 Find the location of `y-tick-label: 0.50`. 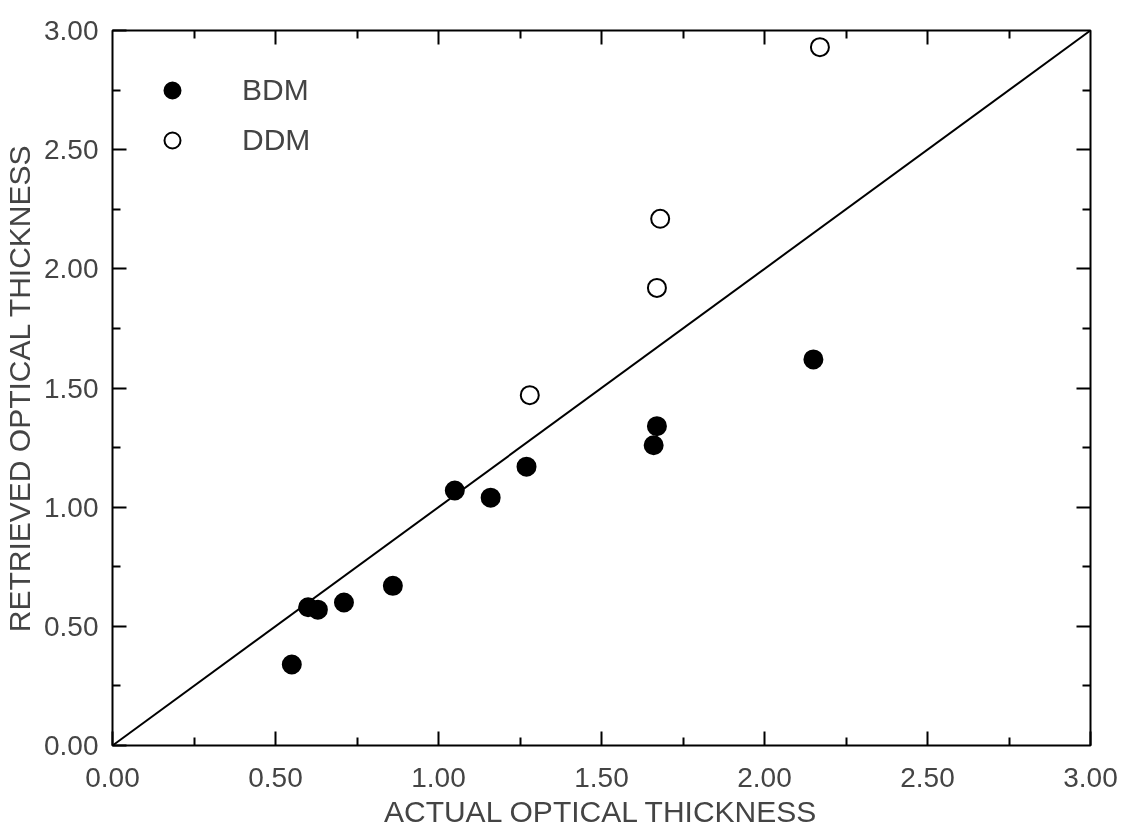

y-tick-label: 0.50 is located at coordinates (71, 626).